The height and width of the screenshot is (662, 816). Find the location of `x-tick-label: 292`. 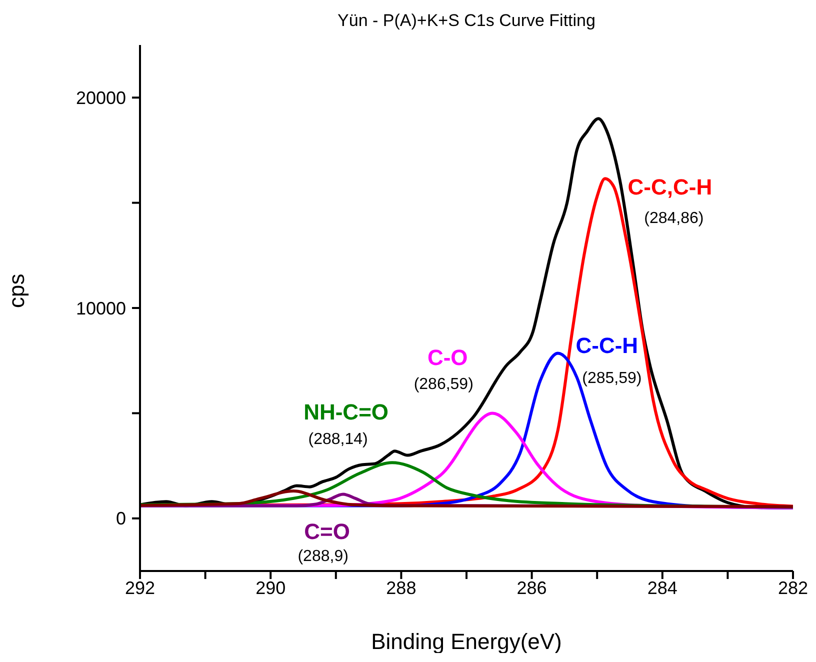

x-tick-label: 292 is located at coordinates (140, 588).